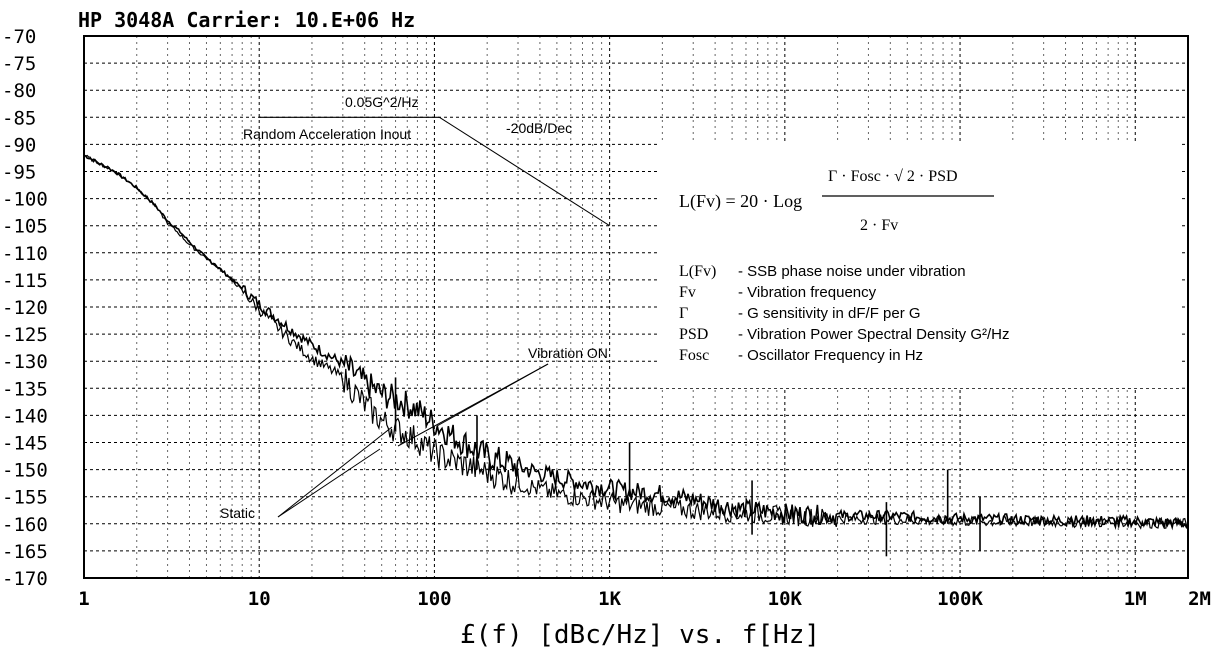  I want to click on formula-numerator: Γ · Fosc · √ 2 · PSD, so click(893, 176).